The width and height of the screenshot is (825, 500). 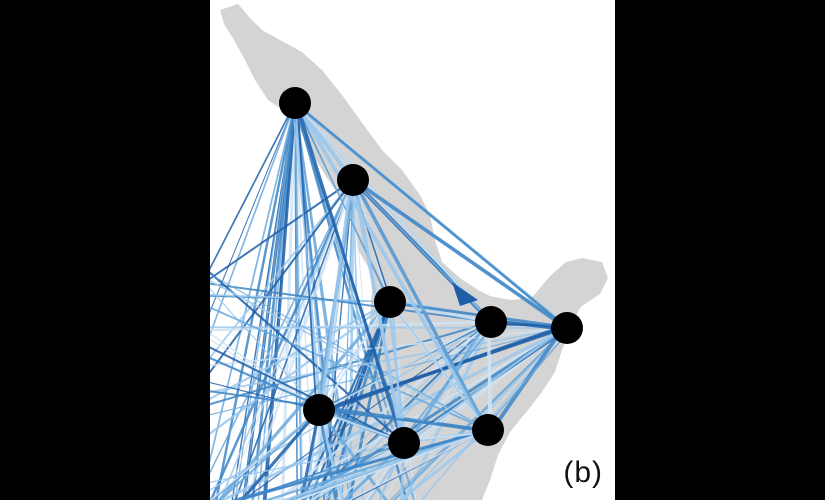 I want to click on flow-arrowhead, so click(x=465, y=294).